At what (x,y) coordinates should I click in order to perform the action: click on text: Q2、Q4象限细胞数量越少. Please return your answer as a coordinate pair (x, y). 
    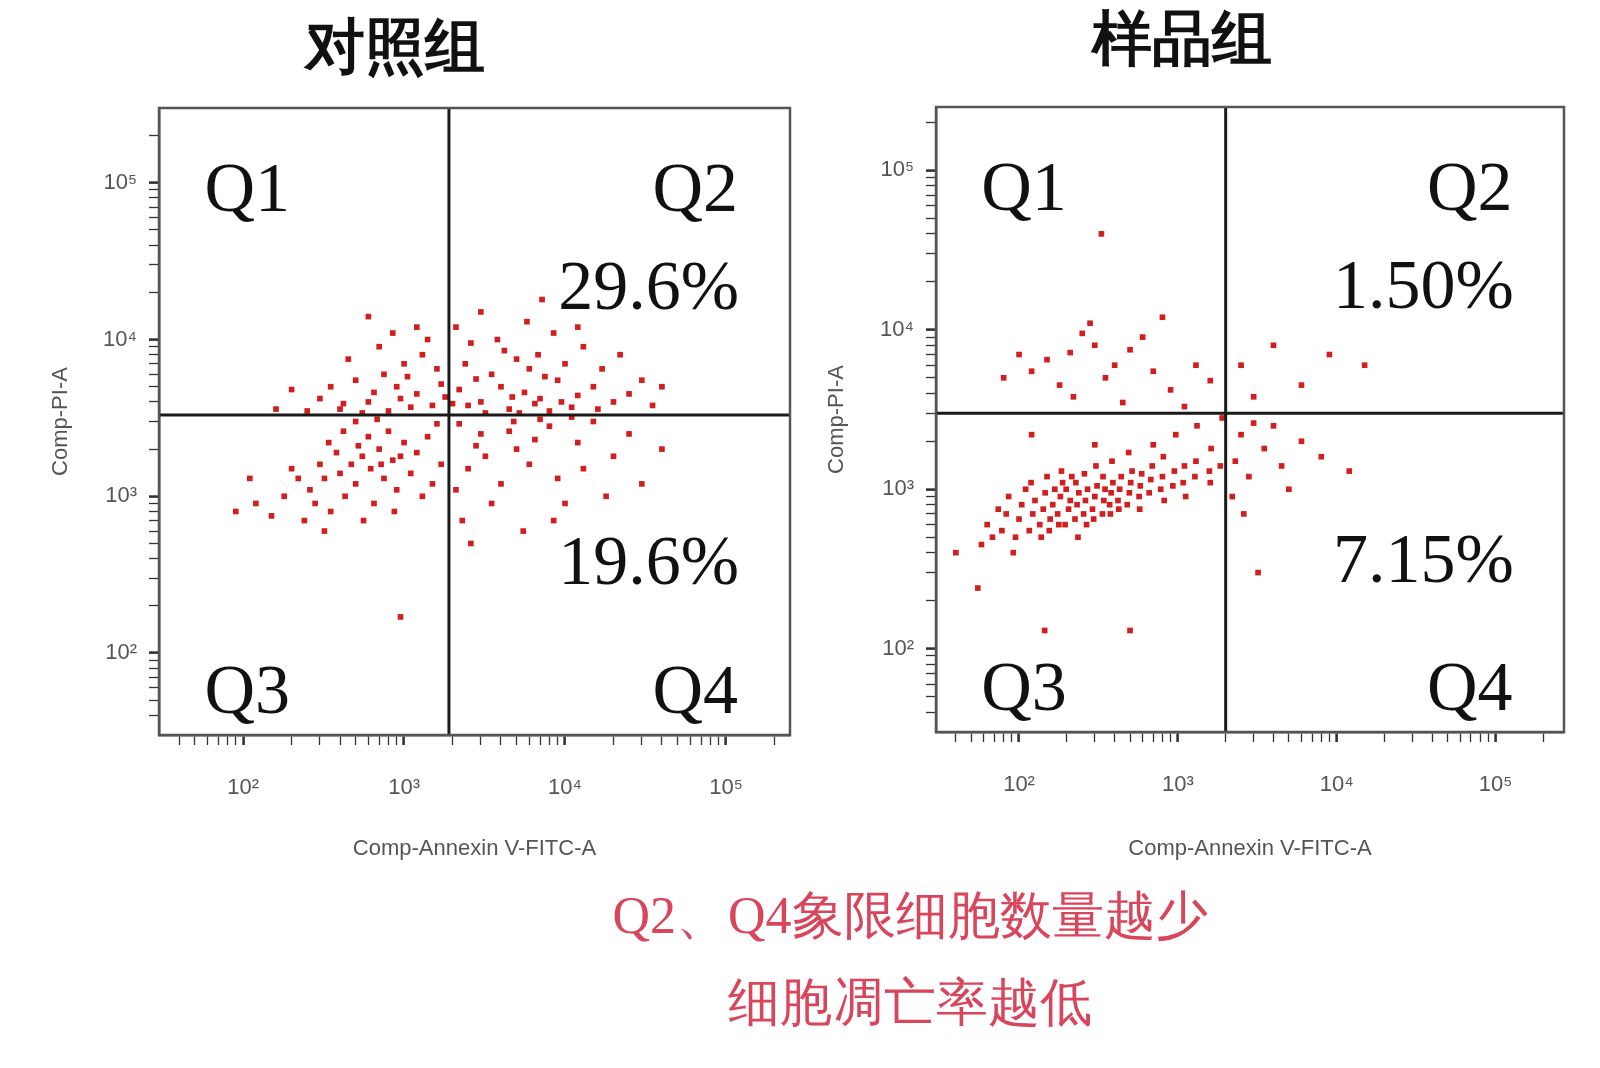
    Looking at the image, I should click on (910, 916).